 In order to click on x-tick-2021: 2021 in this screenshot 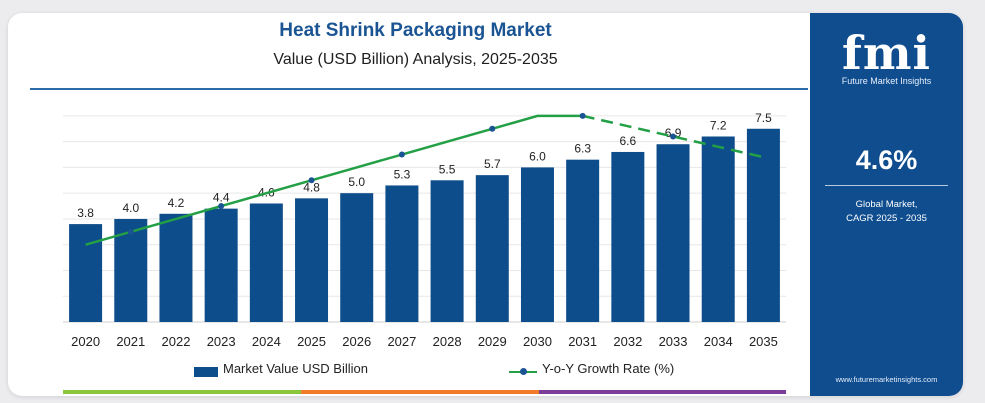, I will do `click(130, 341)`.